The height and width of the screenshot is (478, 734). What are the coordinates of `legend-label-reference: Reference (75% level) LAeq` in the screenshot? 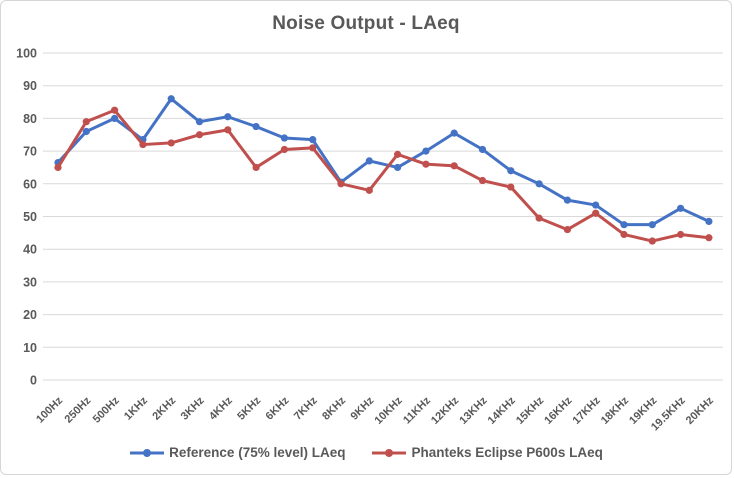 It's located at (257, 452).